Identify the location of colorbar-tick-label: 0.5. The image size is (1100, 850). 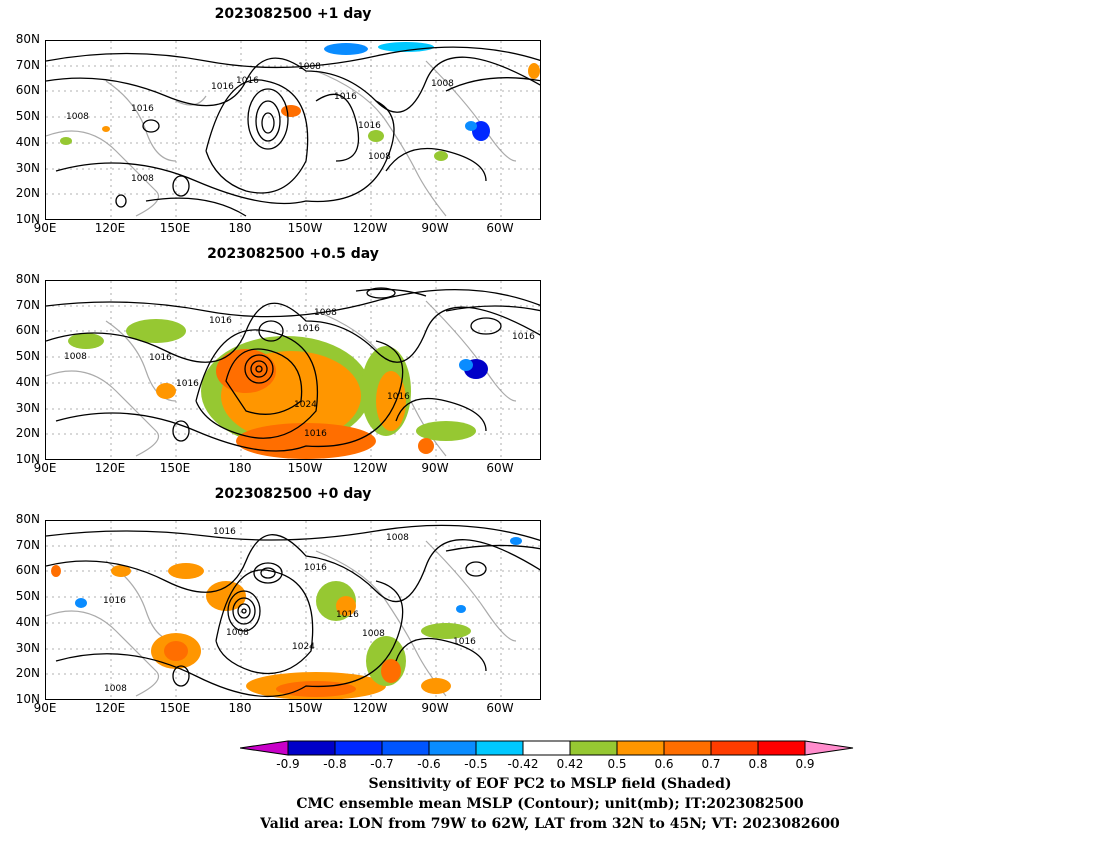
(617, 764).